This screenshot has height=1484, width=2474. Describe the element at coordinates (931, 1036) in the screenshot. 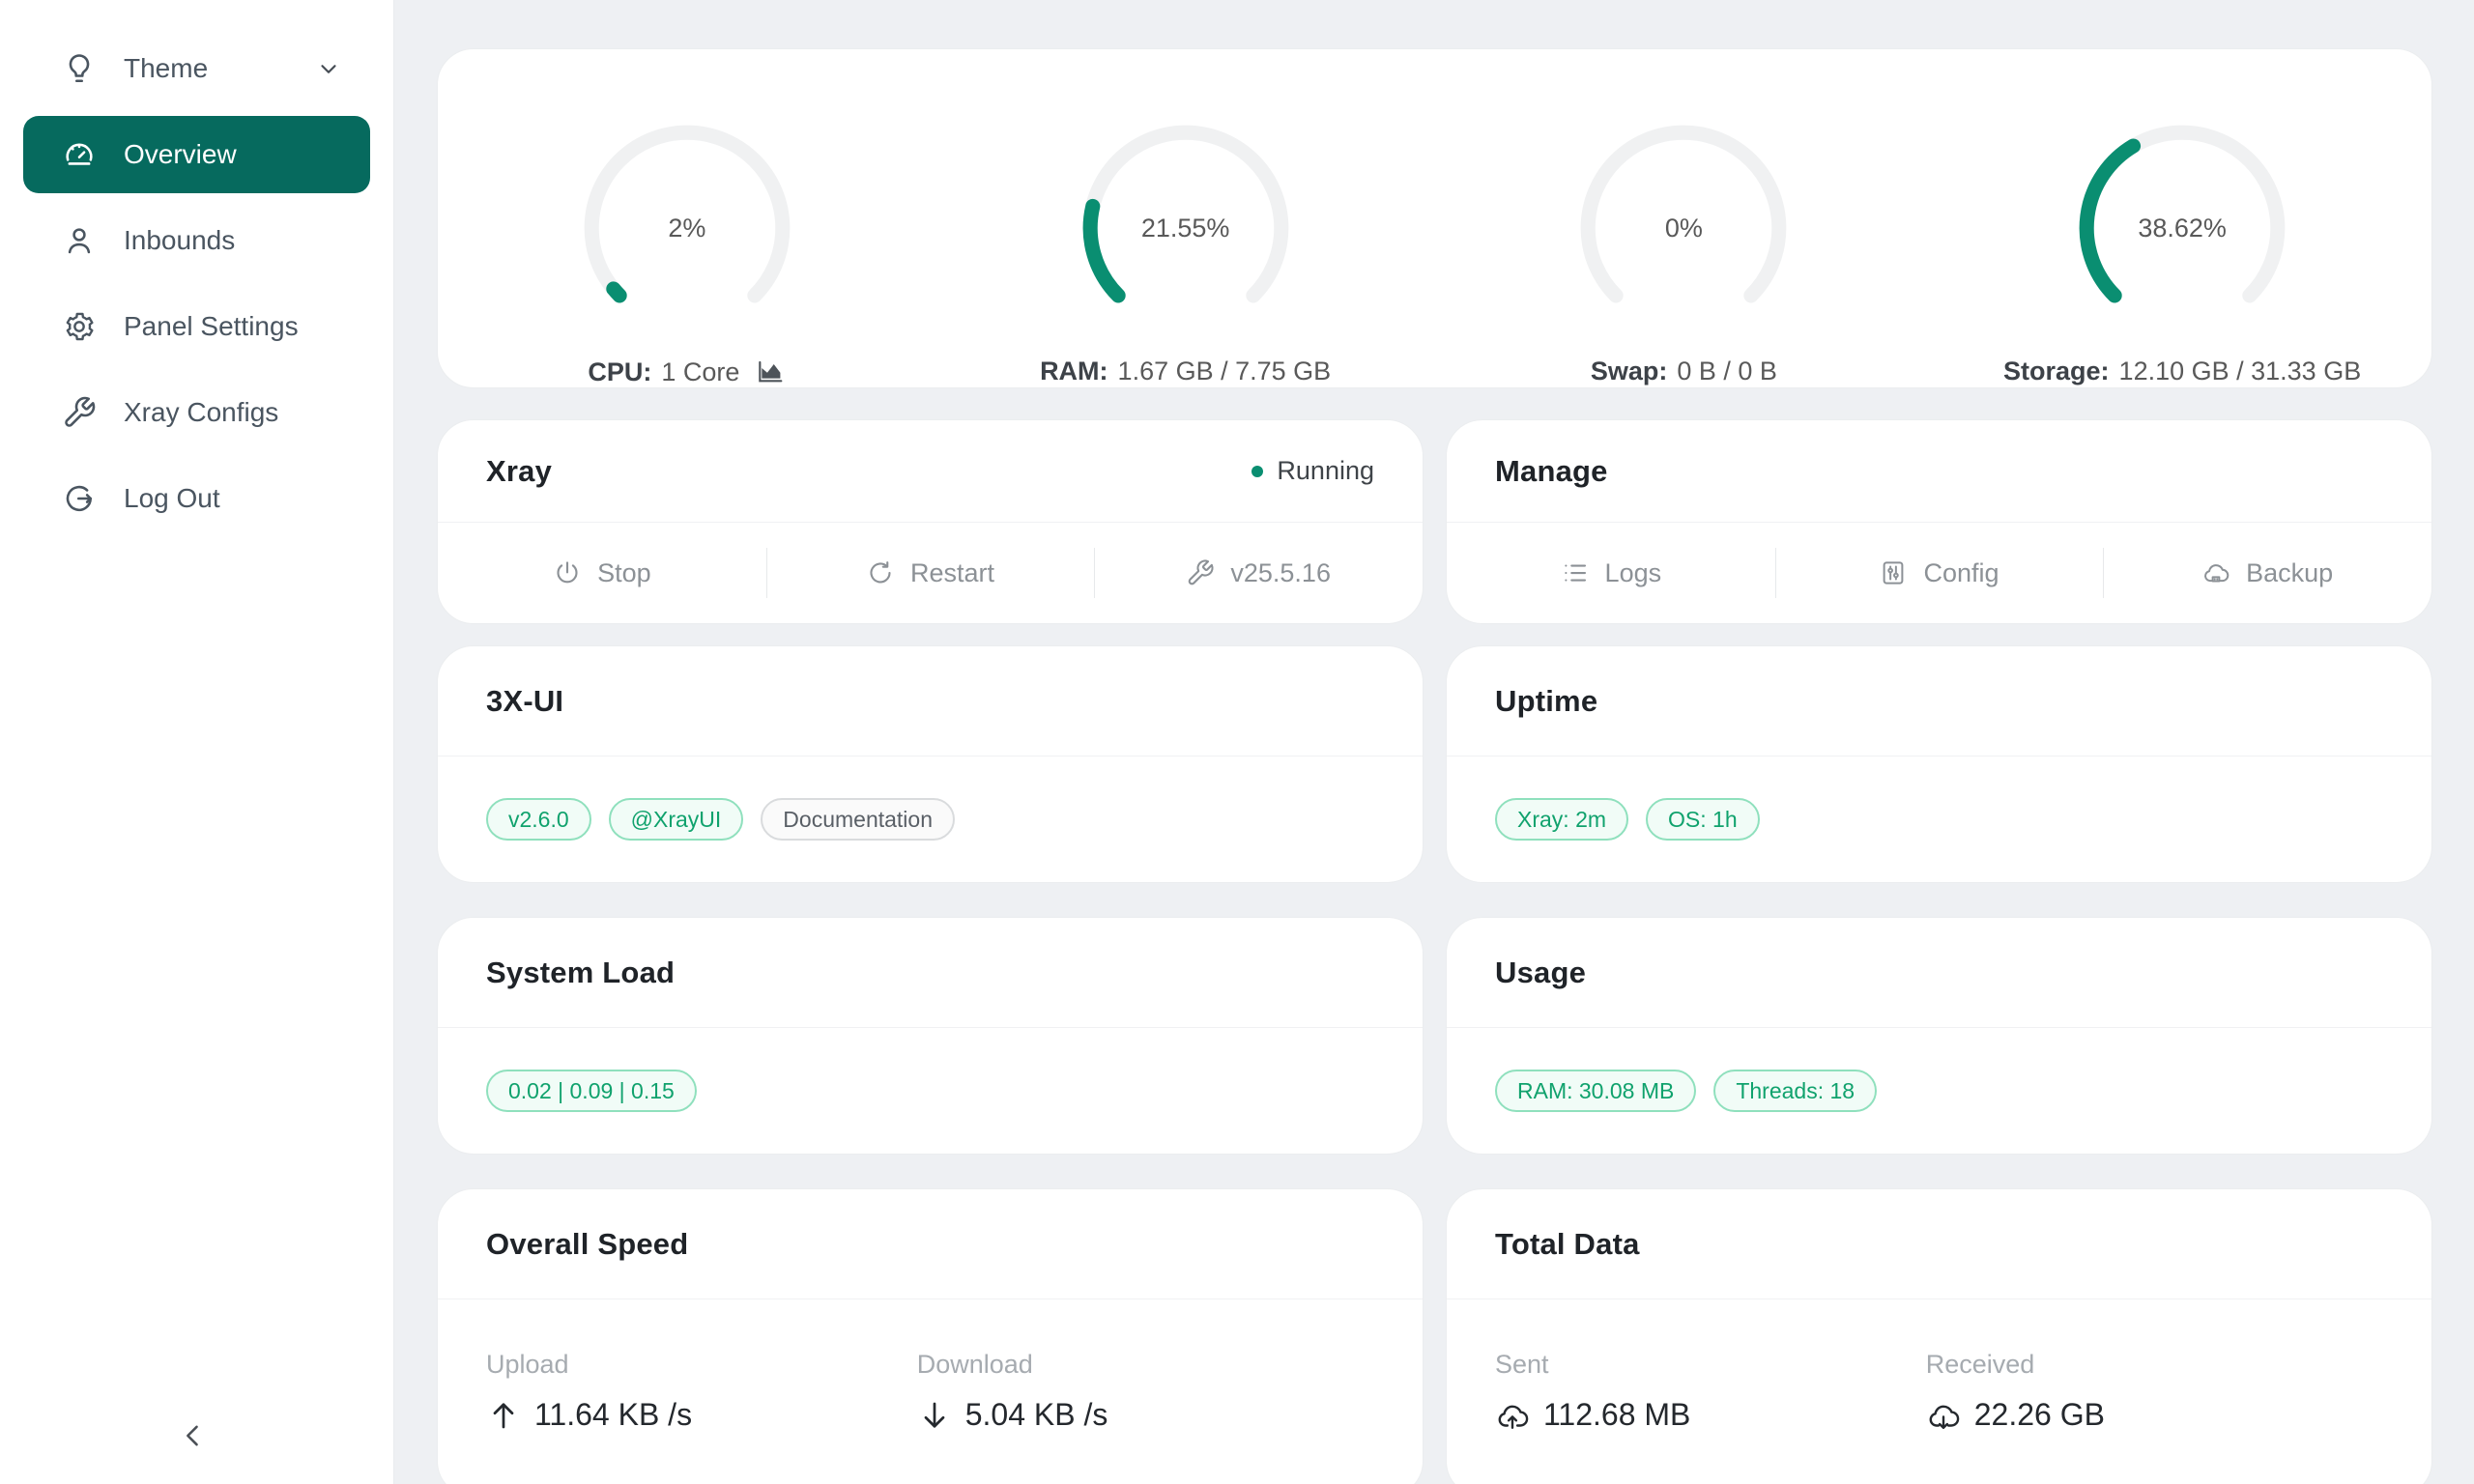

I see `system-load-card: System Load 0.02 | 0.09 | 0.15` at that location.